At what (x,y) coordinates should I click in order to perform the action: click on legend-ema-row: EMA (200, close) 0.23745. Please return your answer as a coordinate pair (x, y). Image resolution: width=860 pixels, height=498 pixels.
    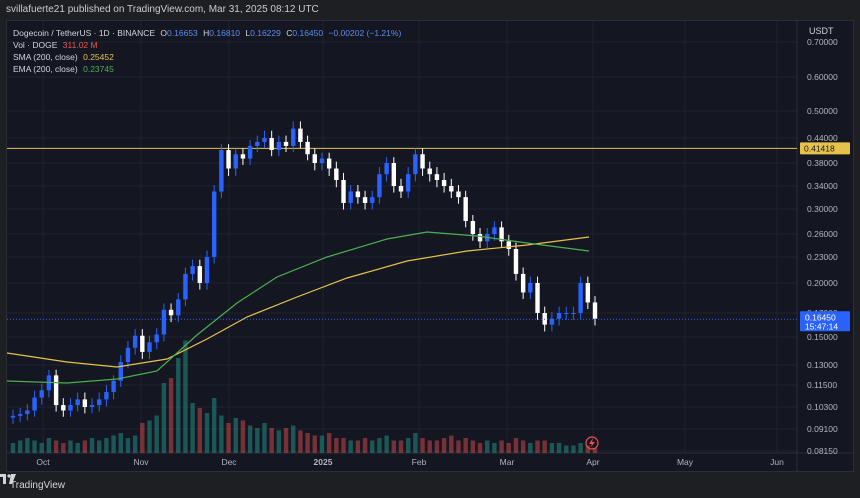
    Looking at the image, I should click on (207, 69).